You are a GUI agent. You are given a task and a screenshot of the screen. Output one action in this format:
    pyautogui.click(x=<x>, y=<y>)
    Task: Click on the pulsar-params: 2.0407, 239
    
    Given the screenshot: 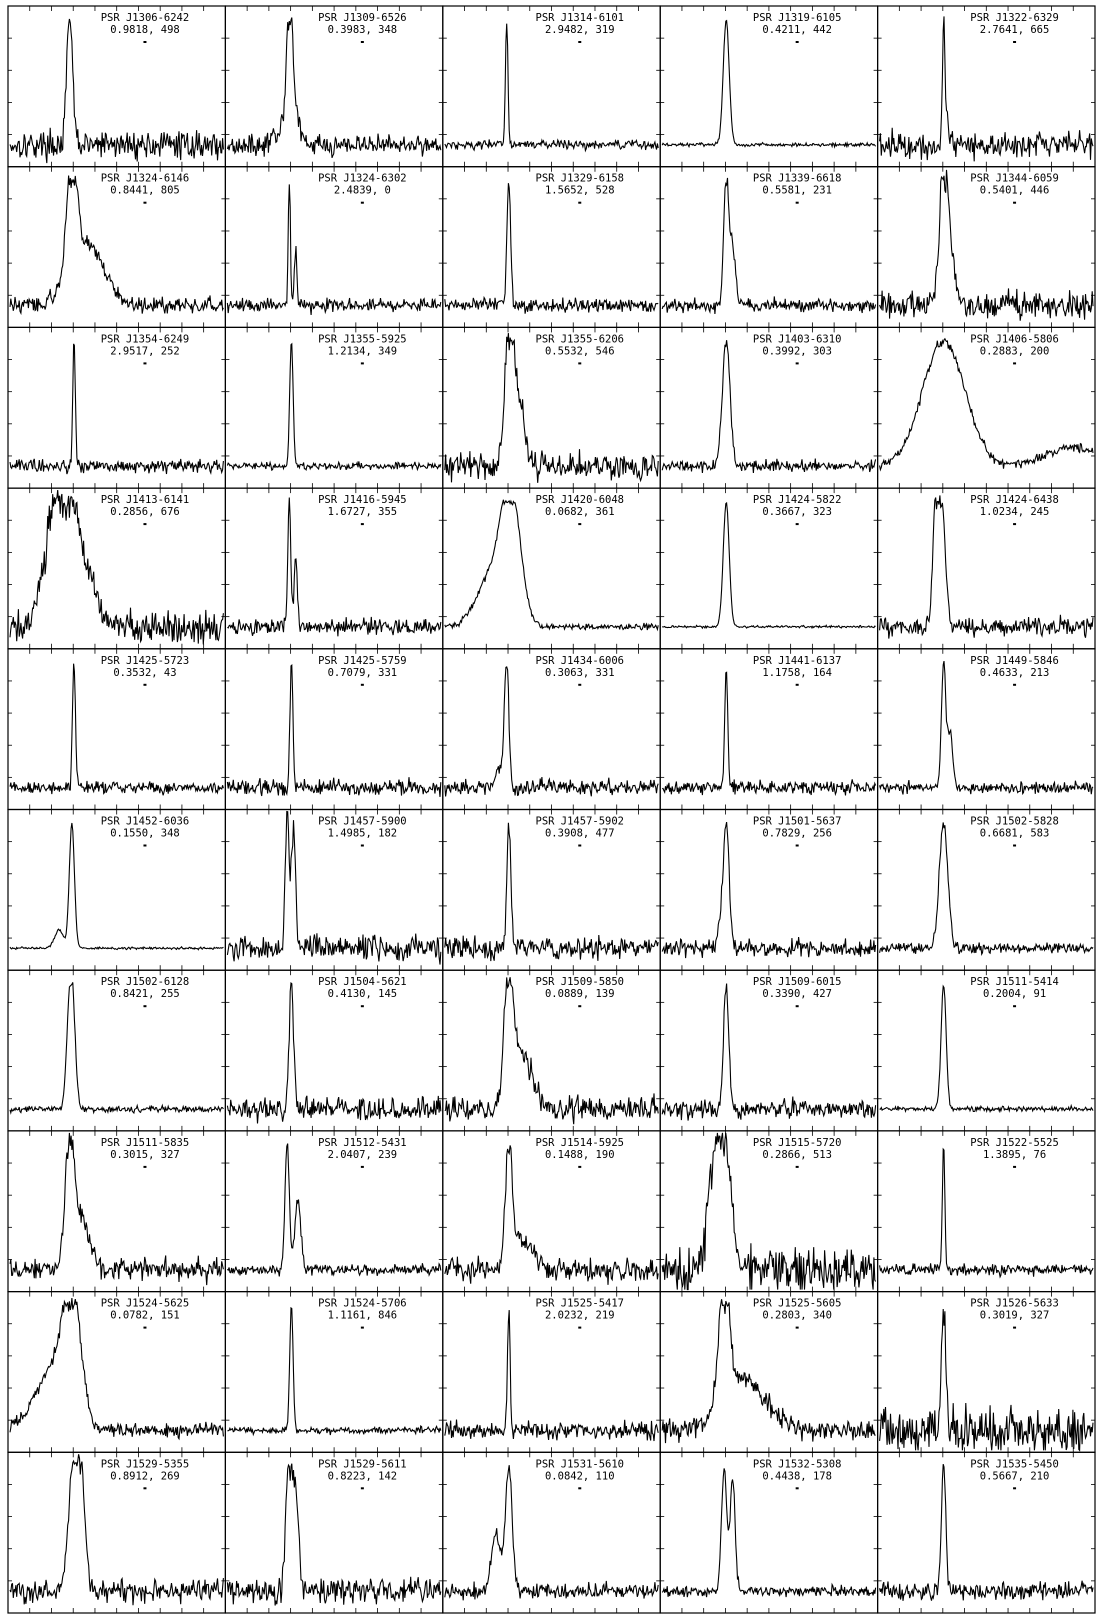 What is the action you would take?
    pyautogui.click(x=363, y=1155)
    